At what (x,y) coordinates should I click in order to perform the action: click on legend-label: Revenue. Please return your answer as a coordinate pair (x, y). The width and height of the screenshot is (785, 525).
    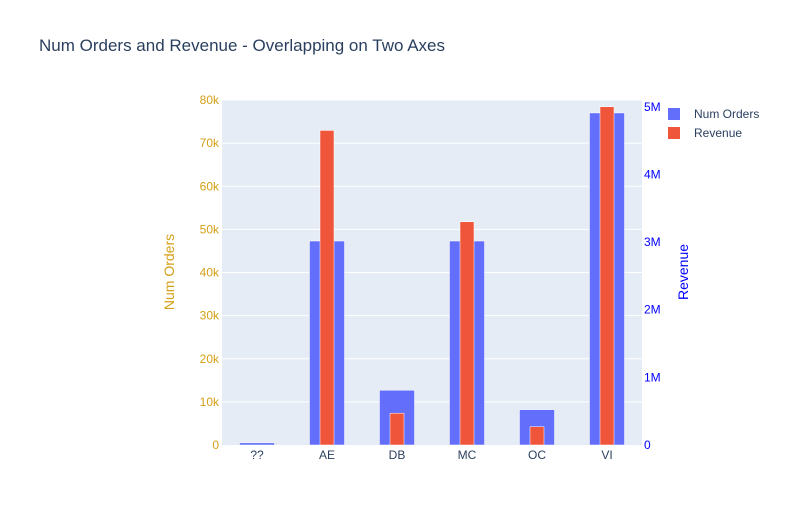
    Looking at the image, I should click on (718, 133).